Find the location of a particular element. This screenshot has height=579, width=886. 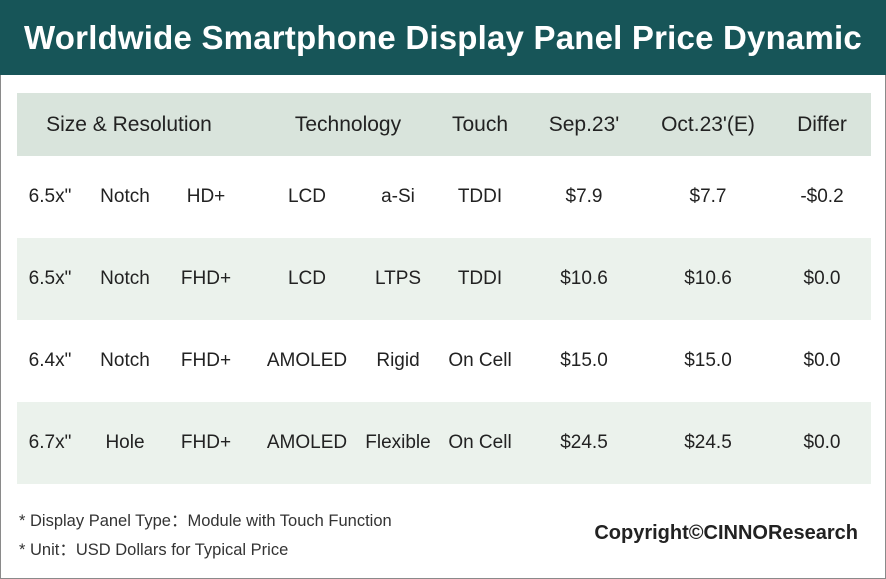

cell-differ: -$0.2 is located at coordinates (822, 196).